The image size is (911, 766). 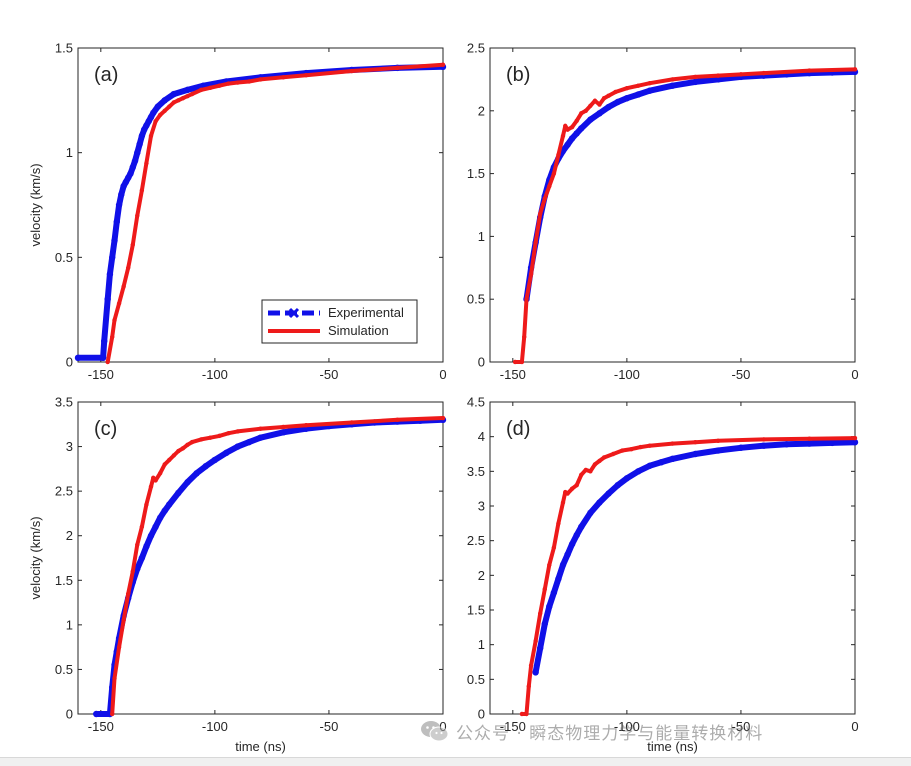 What do you see at coordinates (358, 330) in the screenshot?
I see `legend-simulation-label: Simulation` at bounding box center [358, 330].